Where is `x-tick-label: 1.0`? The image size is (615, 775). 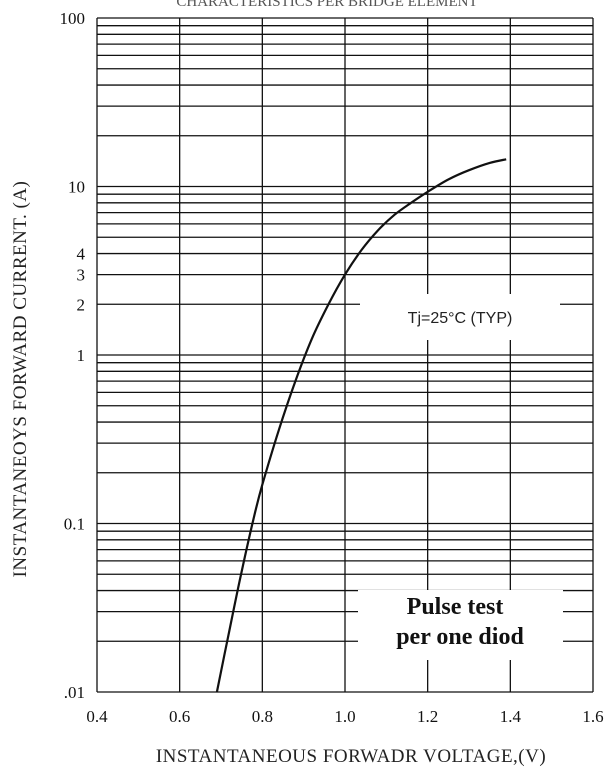 x-tick-label: 1.0 is located at coordinates (344, 716).